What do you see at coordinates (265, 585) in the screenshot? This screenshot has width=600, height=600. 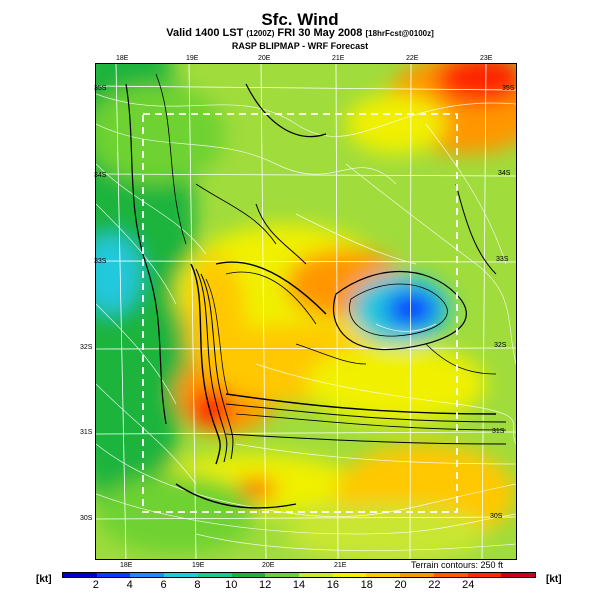 I see `colorbar-tick-label: 12` at bounding box center [265, 585].